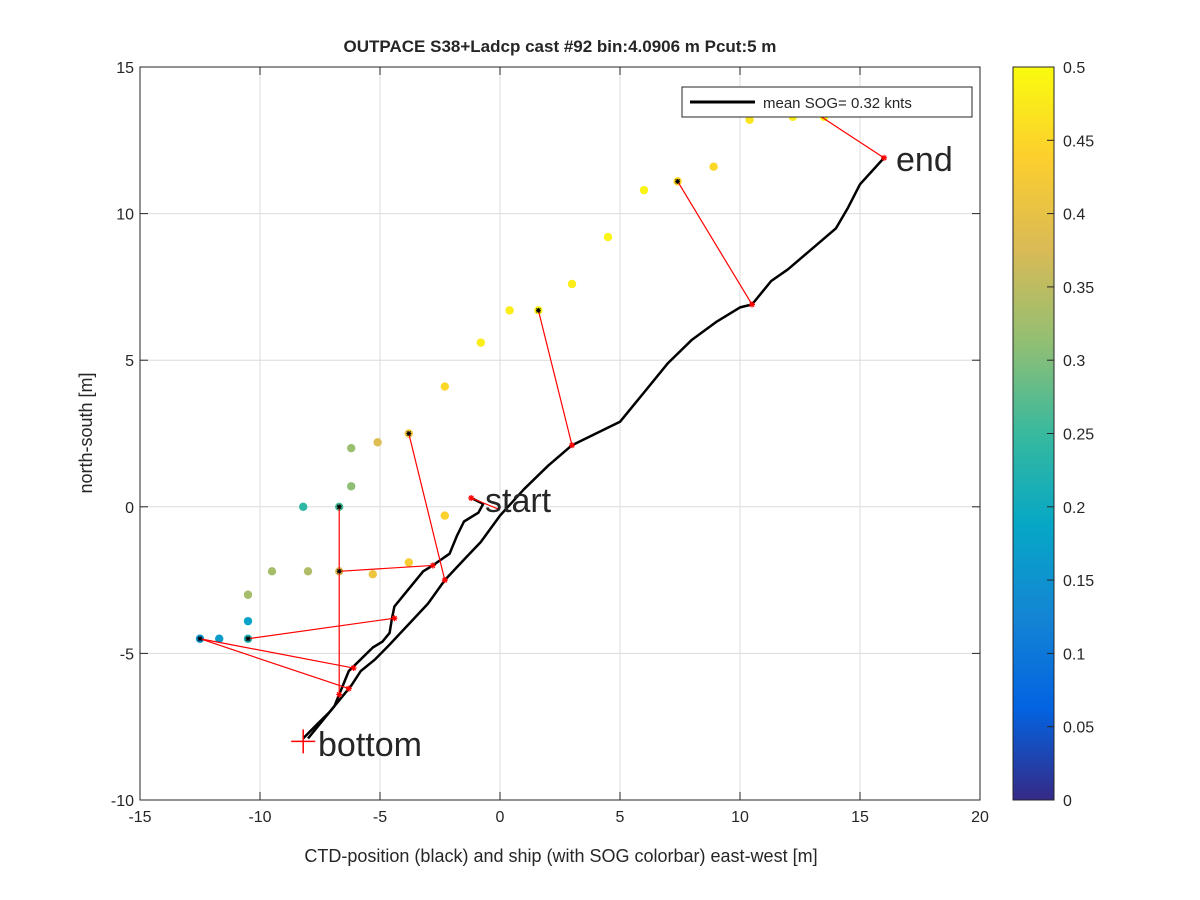  I want to click on legend-entry: mean SOG= 0.32 knts, so click(837, 103).